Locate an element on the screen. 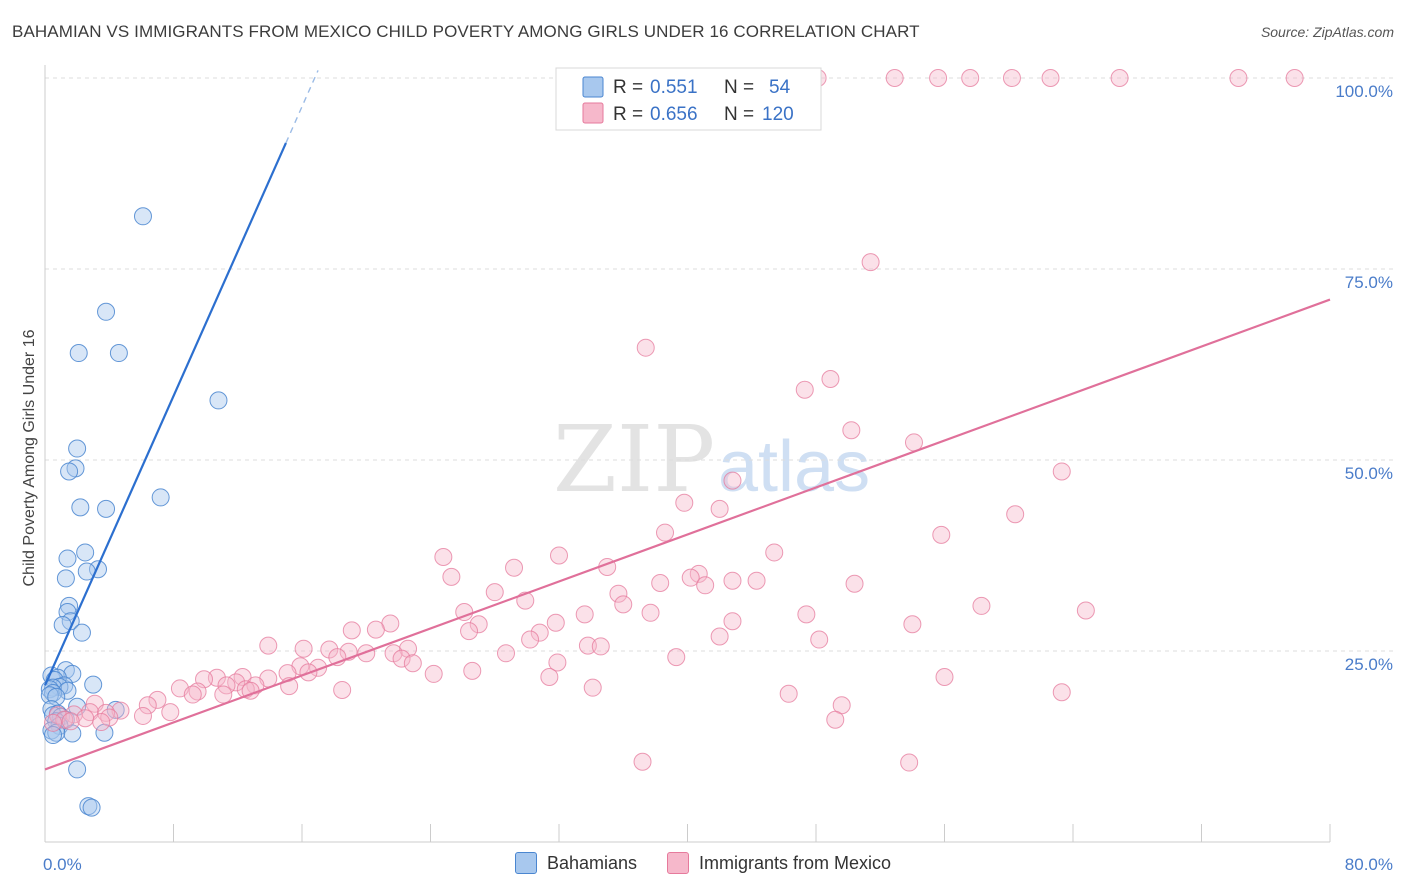 This screenshot has height=892, width=1406. legend-item-mexico: Immigrants from Mexico is located at coordinates (779, 863).